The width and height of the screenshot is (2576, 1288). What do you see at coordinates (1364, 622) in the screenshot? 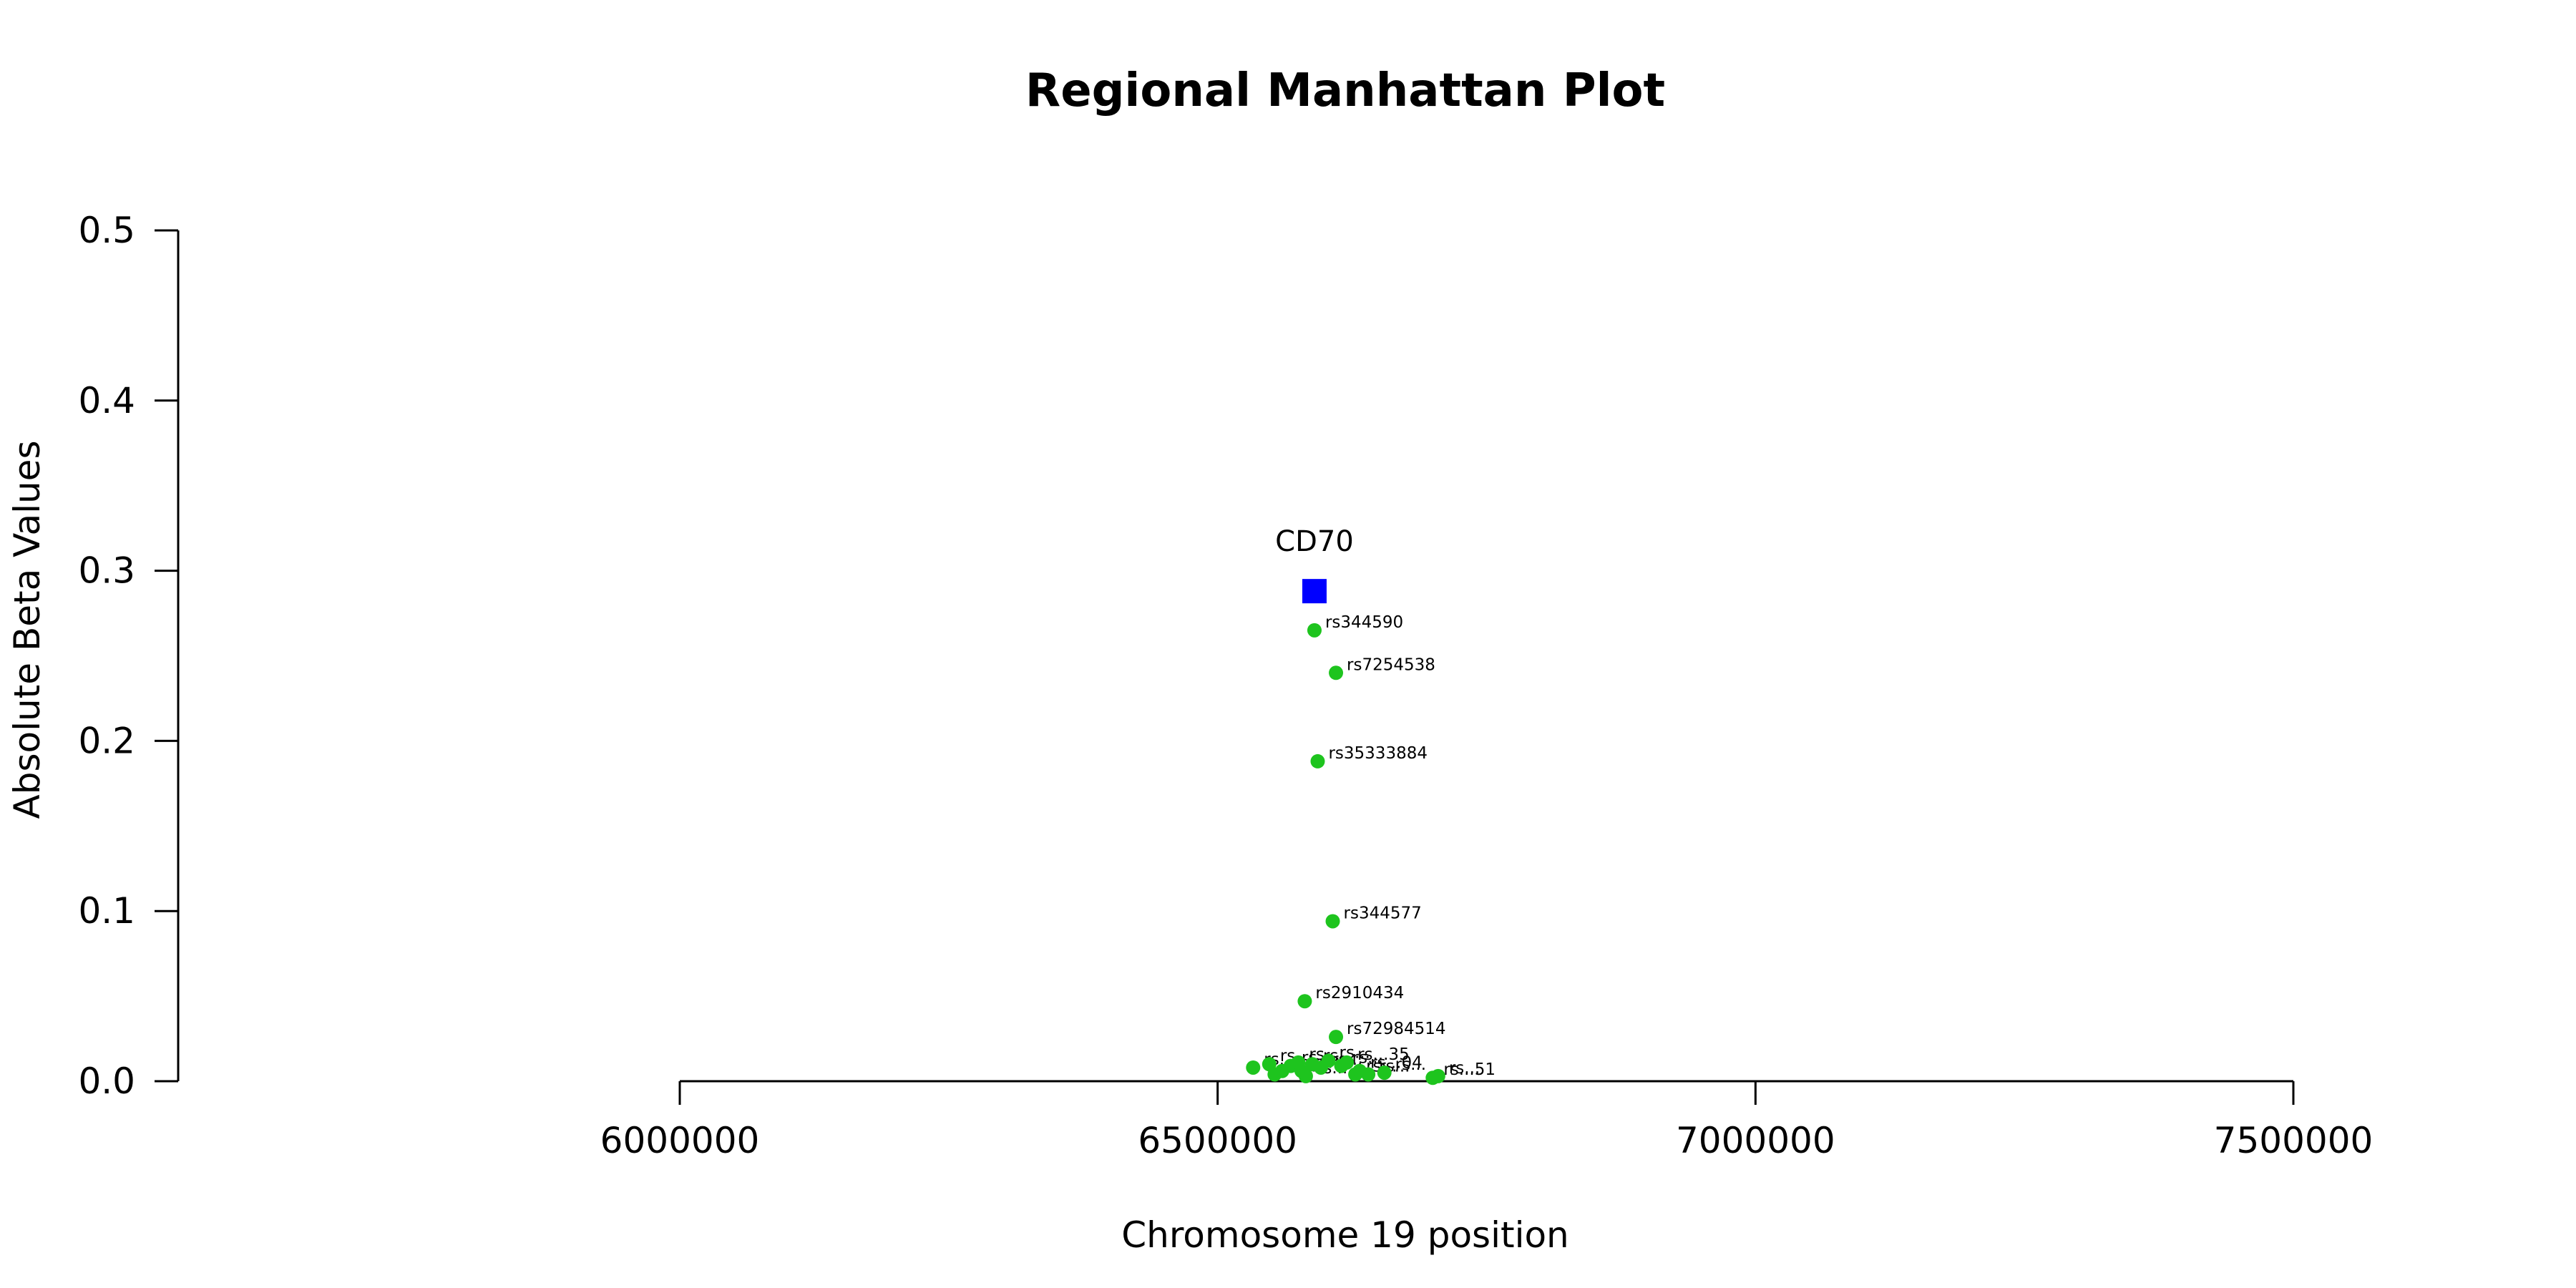
I see `snp-label: rs344590` at bounding box center [1364, 622].